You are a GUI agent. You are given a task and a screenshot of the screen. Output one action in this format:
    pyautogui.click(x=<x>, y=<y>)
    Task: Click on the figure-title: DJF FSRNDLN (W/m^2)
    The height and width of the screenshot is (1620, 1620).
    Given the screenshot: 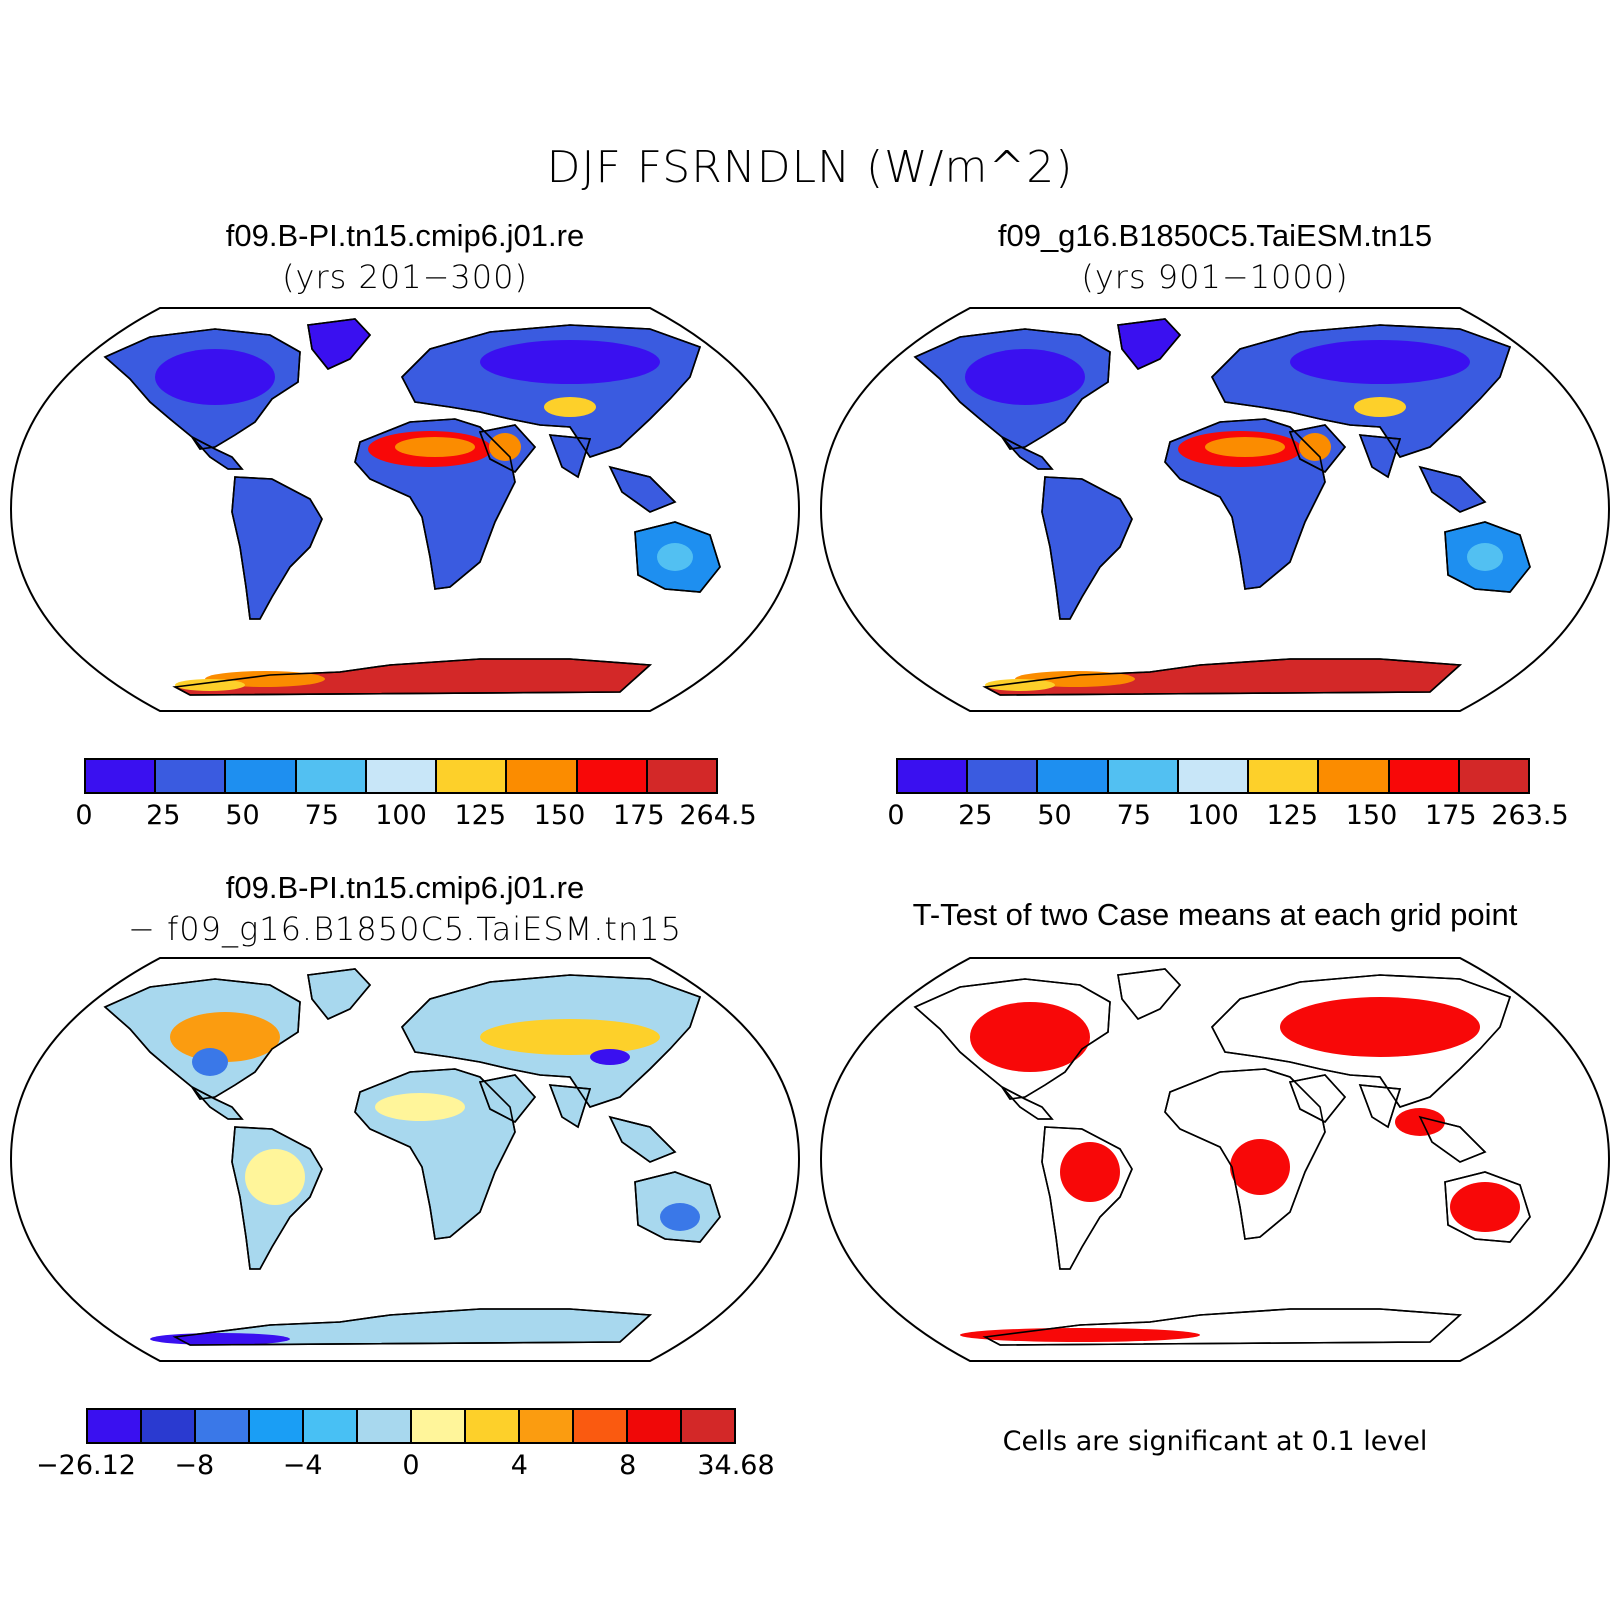 What is the action you would take?
    pyautogui.click(x=810, y=167)
    